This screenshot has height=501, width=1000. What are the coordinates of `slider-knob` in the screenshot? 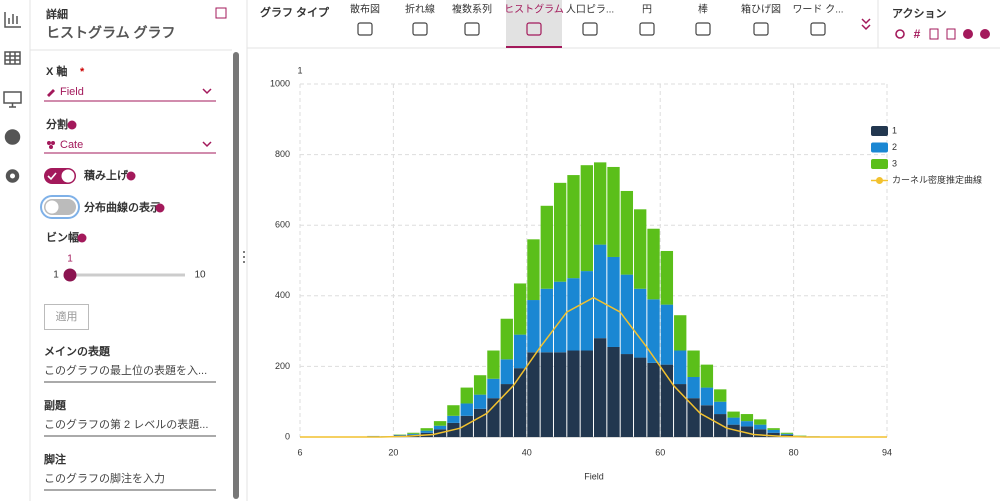 It's located at (70, 275).